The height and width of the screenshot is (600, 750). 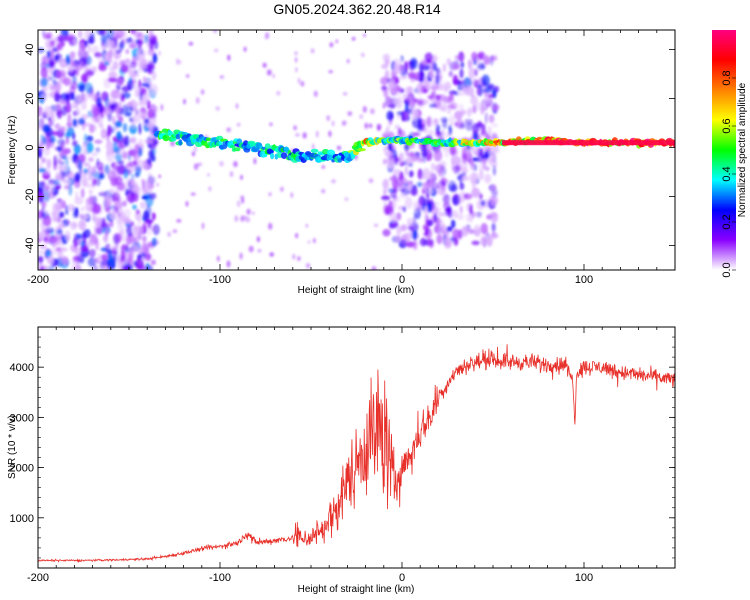 What do you see at coordinates (30, 147) in the screenshot?
I see `y-tick-label: 0` at bounding box center [30, 147].